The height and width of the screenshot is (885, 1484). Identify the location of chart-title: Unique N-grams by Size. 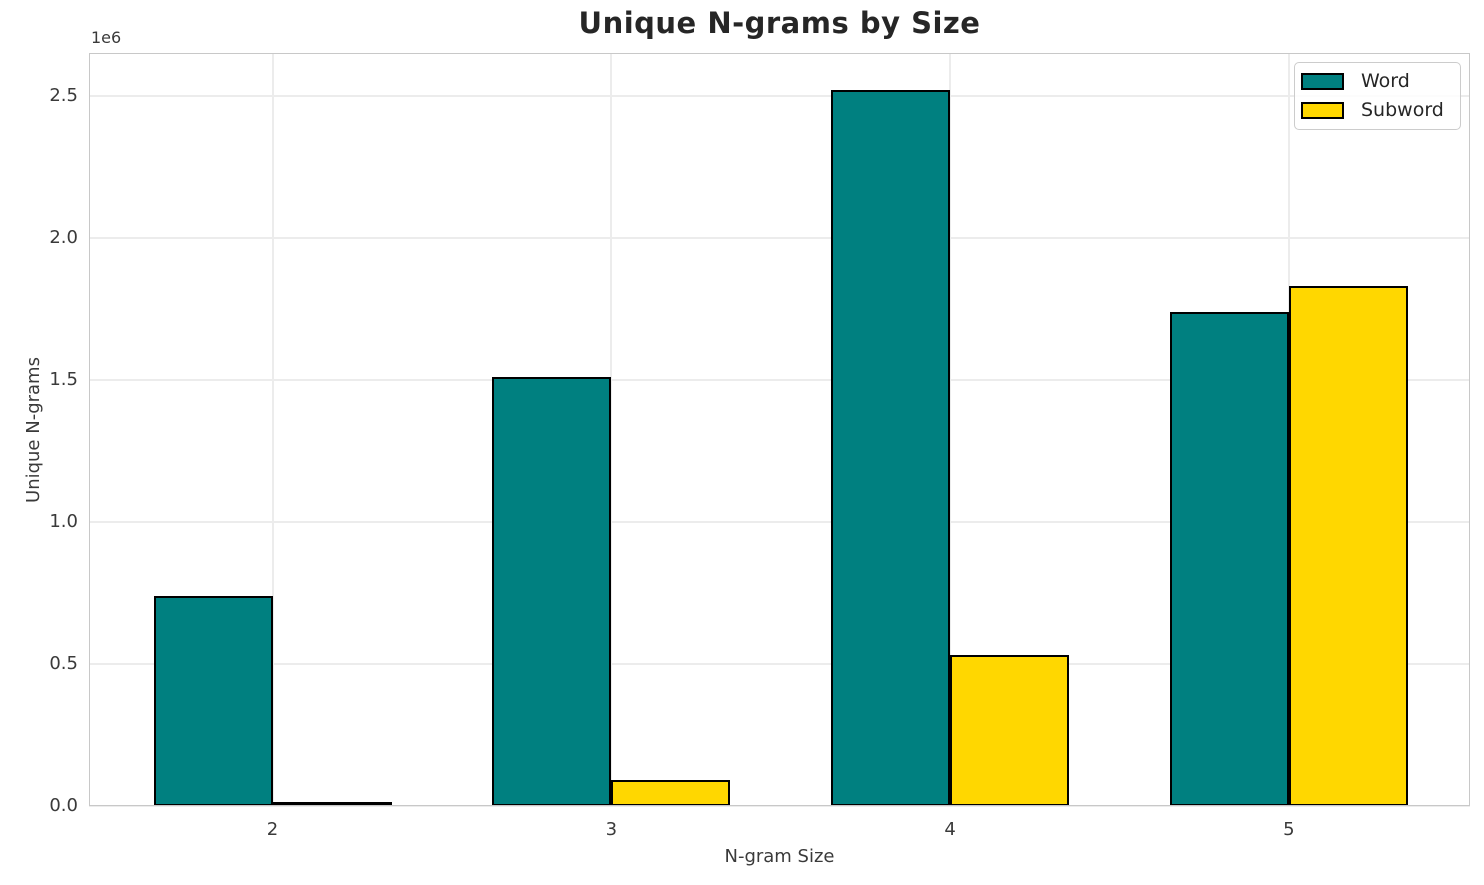
(779, 23).